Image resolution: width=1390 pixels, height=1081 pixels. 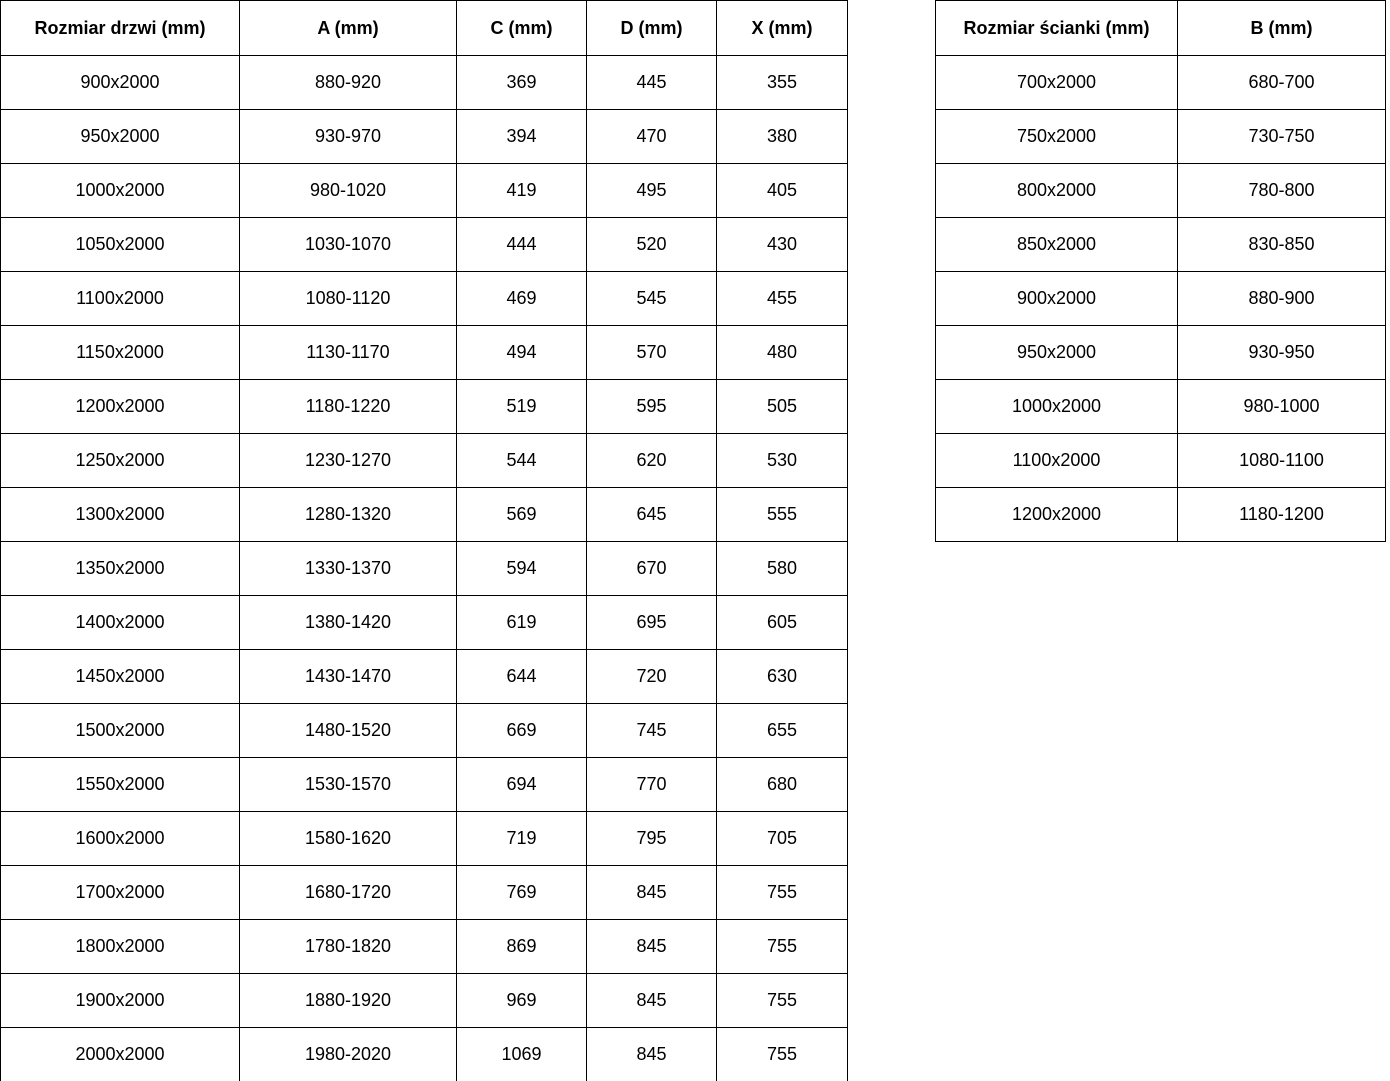 I want to click on table-cell: 669, so click(x=521, y=730).